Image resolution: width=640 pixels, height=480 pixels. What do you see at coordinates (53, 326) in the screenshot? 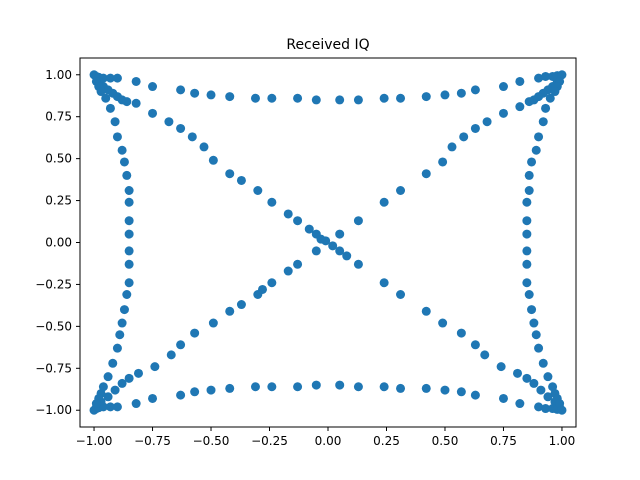
I see `y-tick-label: −0.50` at bounding box center [53, 326].